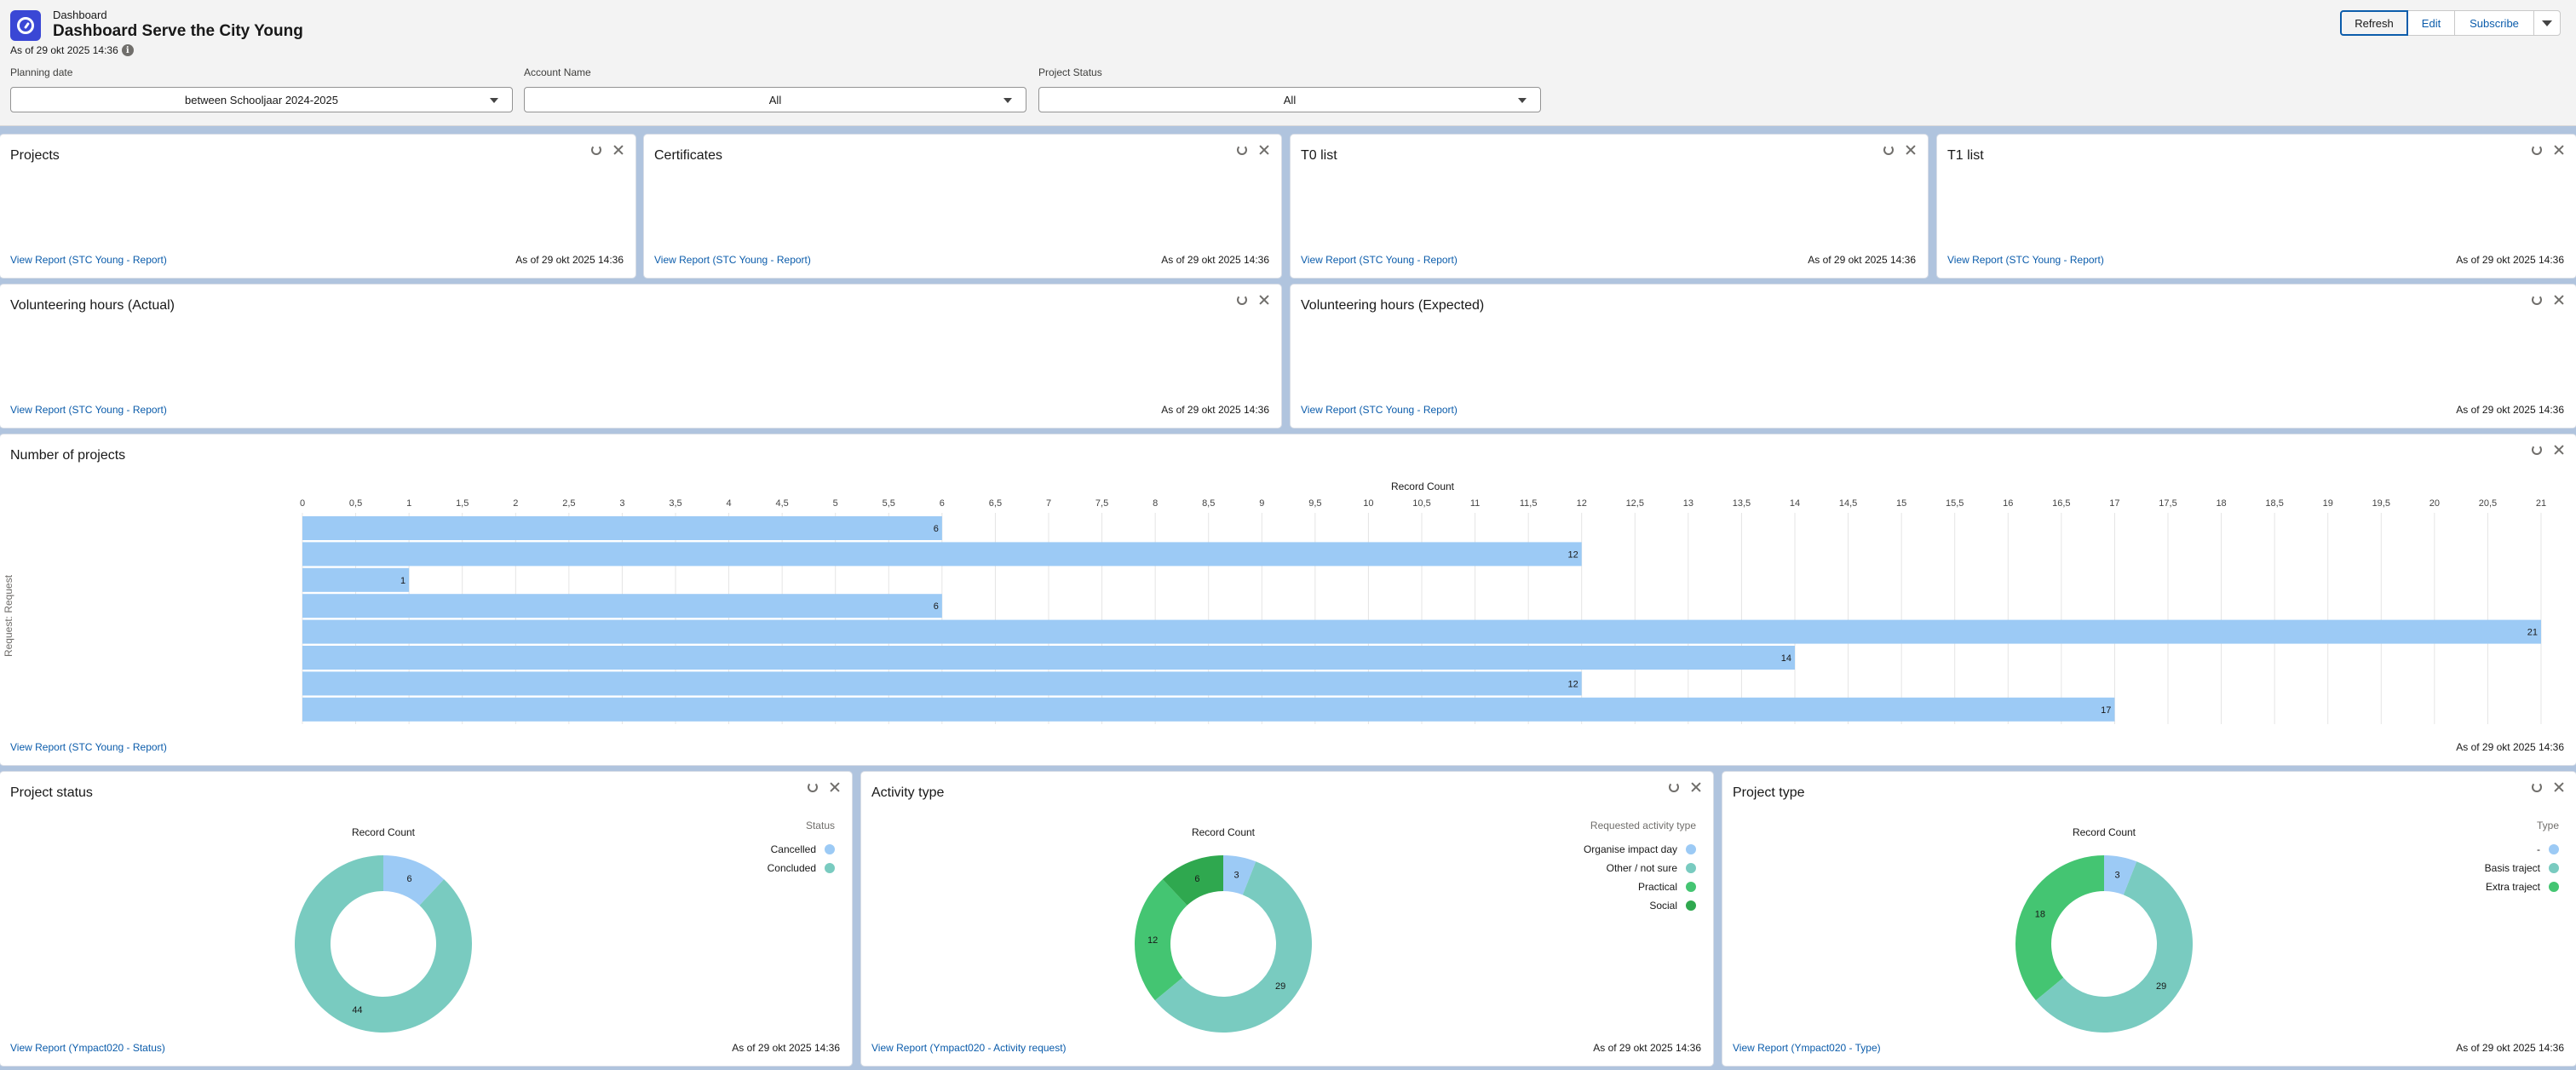  What do you see at coordinates (1640, 886) in the screenshot?
I see `legend-item: Practical` at bounding box center [1640, 886].